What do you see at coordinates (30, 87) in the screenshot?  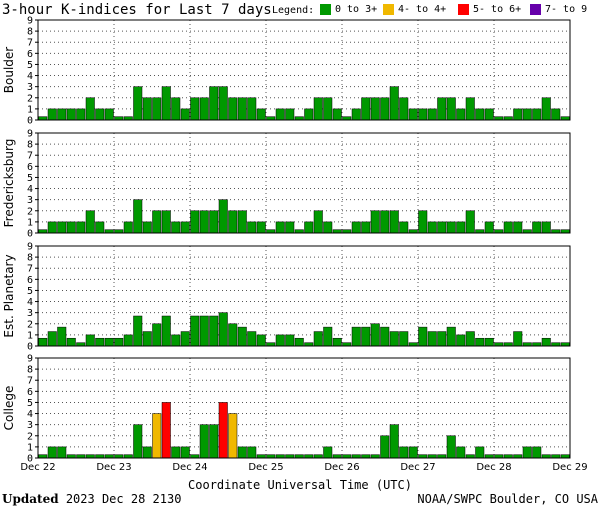 I see `y-tick-label: 3` at bounding box center [30, 87].